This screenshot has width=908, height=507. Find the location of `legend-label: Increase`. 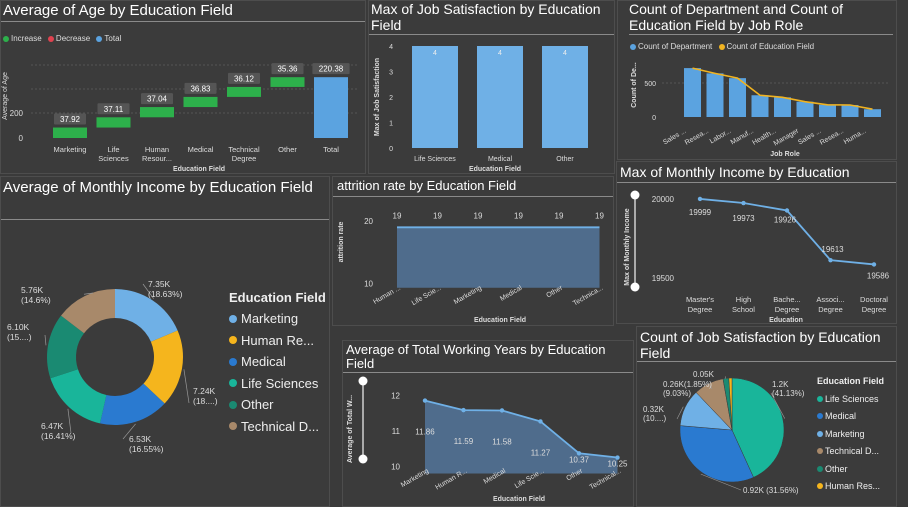

legend-label: Increase is located at coordinates (26, 38).